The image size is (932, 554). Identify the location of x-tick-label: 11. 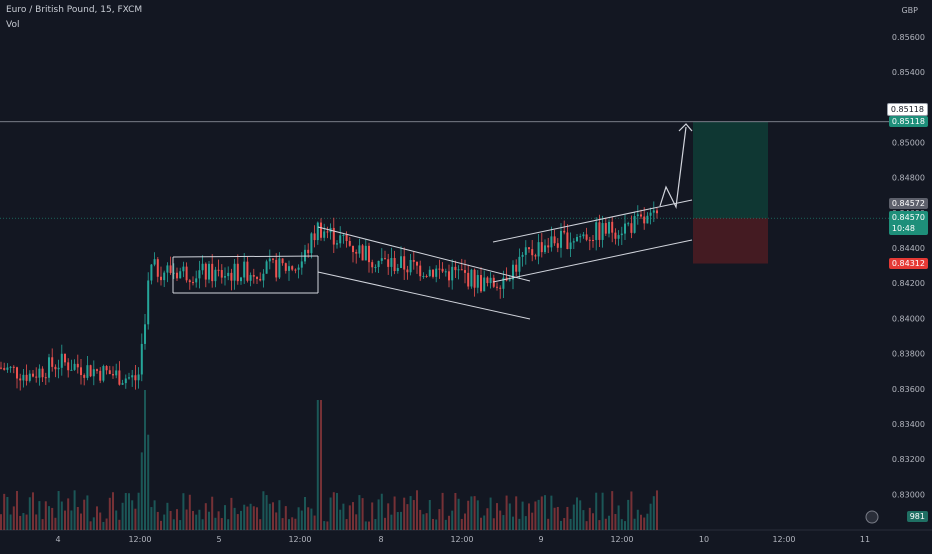
(865, 539).